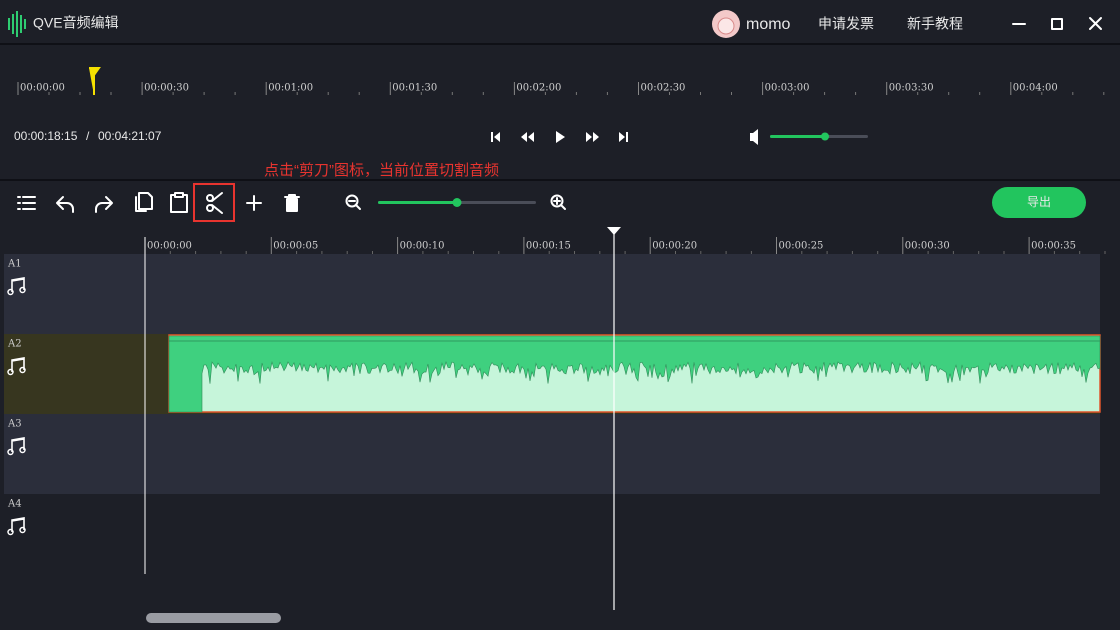 The height and width of the screenshot is (630, 1120). I want to click on zoom-out-button, so click(352, 201).